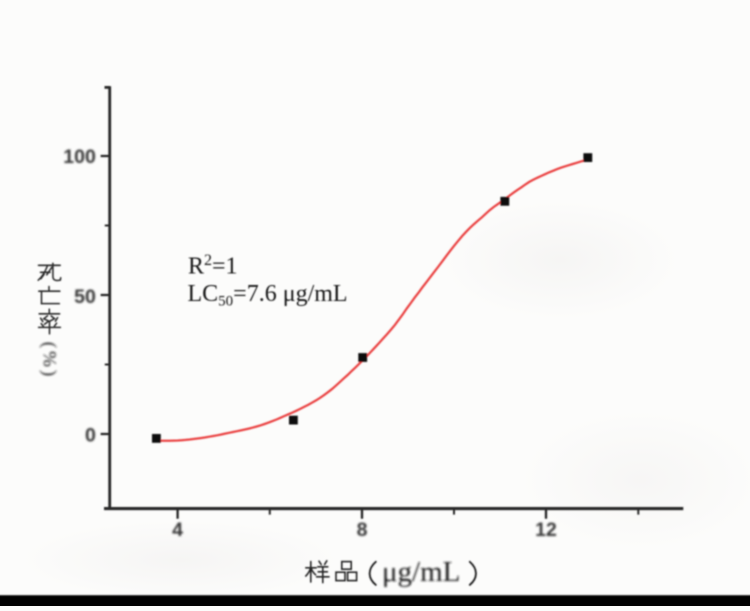 This screenshot has height=611, width=750. Describe the element at coordinates (546, 530) in the screenshot. I see `svg-text: 12` at that location.